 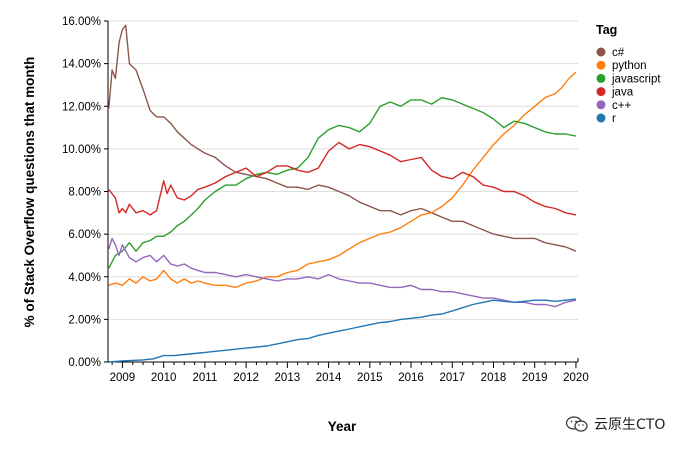 What do you see at coordinates (535, 378) in the screenshot?
I see `x-tick-label: 2019` at bounding box center [535, 378].